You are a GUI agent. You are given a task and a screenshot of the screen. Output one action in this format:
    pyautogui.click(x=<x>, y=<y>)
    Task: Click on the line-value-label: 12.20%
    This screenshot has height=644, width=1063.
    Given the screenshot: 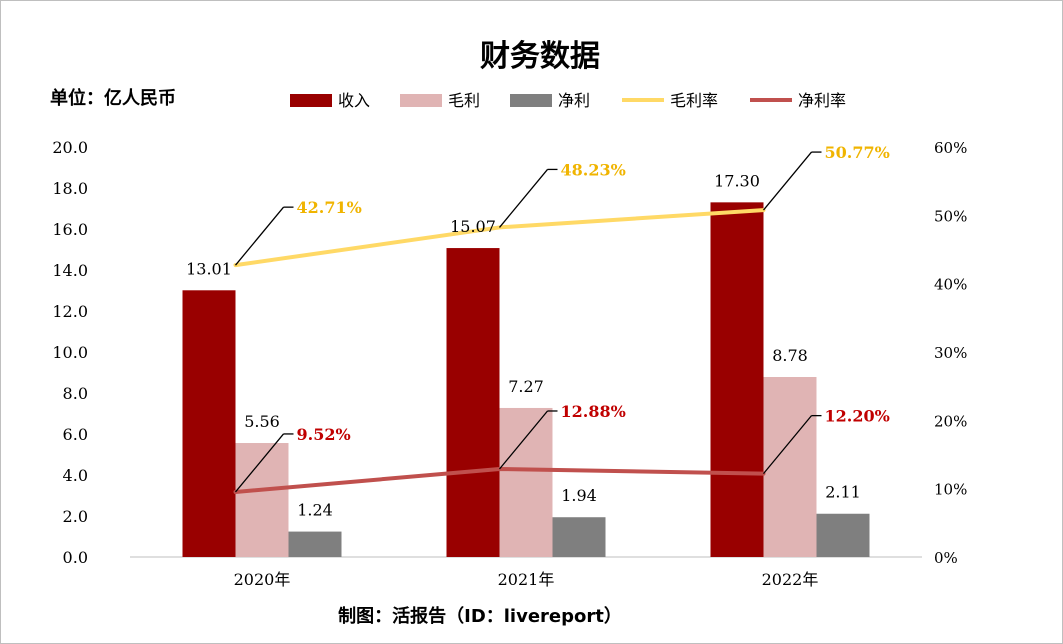 What is the action you would take?
    pyautogui.click(x=857, y=416)
    